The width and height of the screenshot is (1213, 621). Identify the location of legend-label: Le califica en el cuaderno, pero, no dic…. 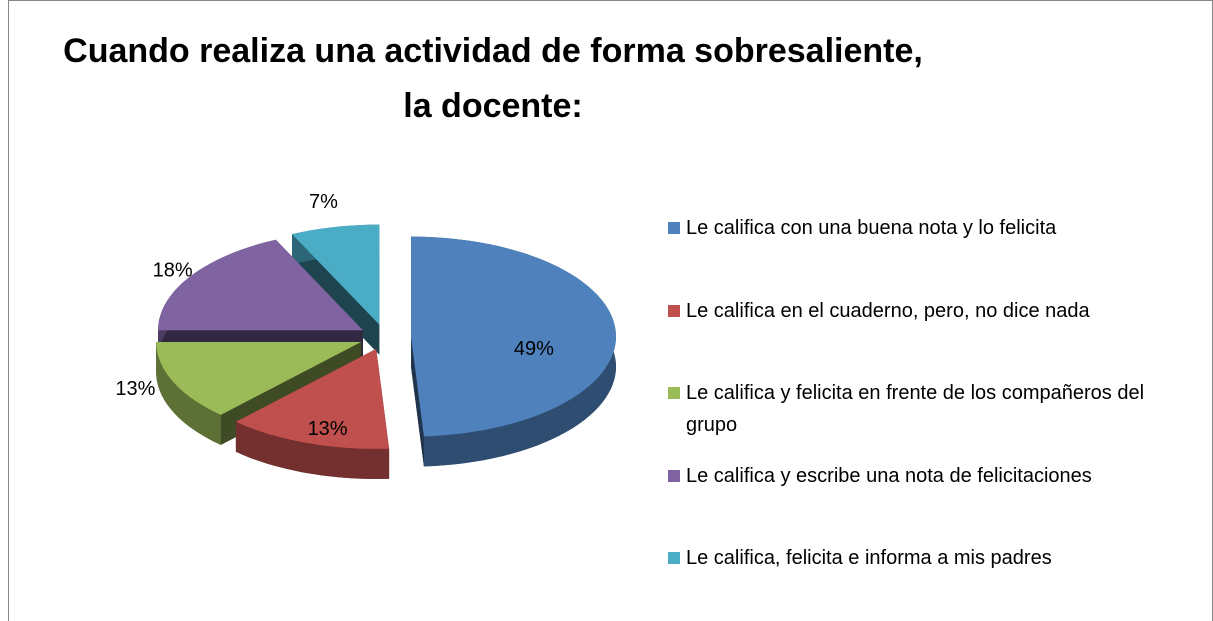
(888, 310).